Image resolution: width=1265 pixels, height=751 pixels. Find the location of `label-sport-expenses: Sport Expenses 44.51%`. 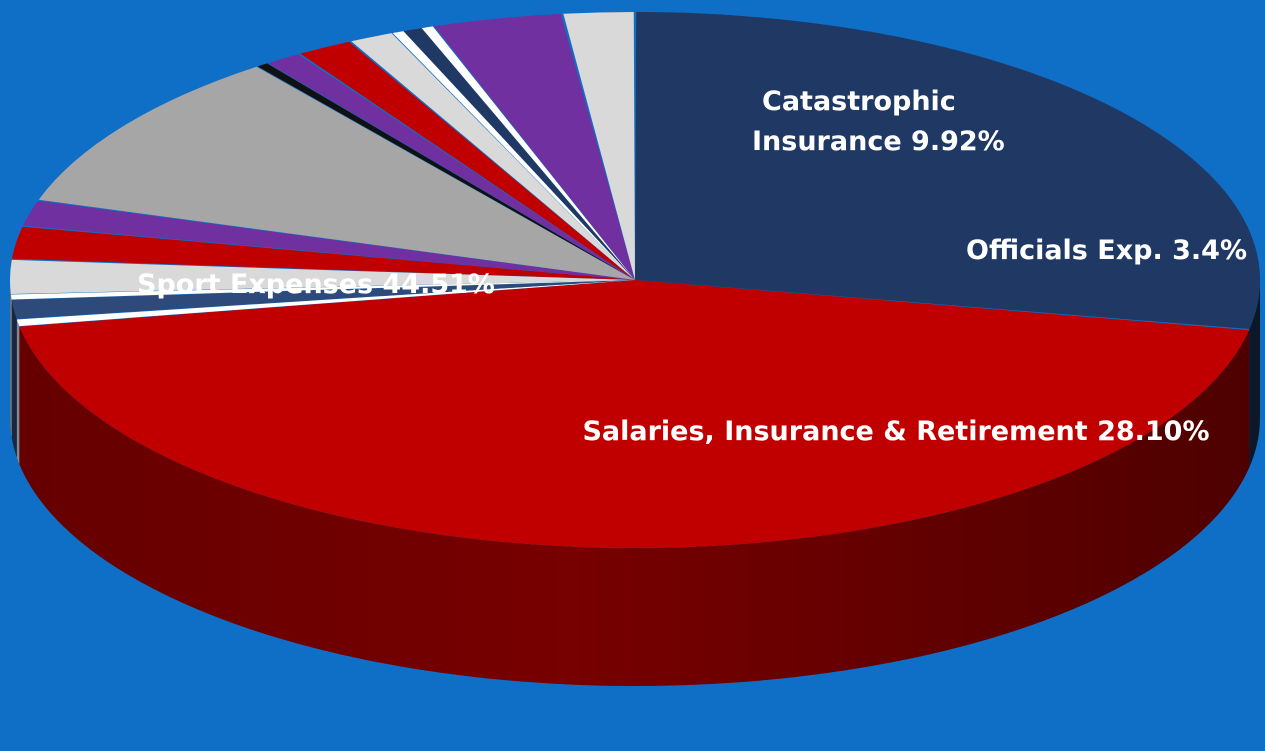

label-sport-expenses: Sport Expenses 44.51% is located at coordinates (316, 284).